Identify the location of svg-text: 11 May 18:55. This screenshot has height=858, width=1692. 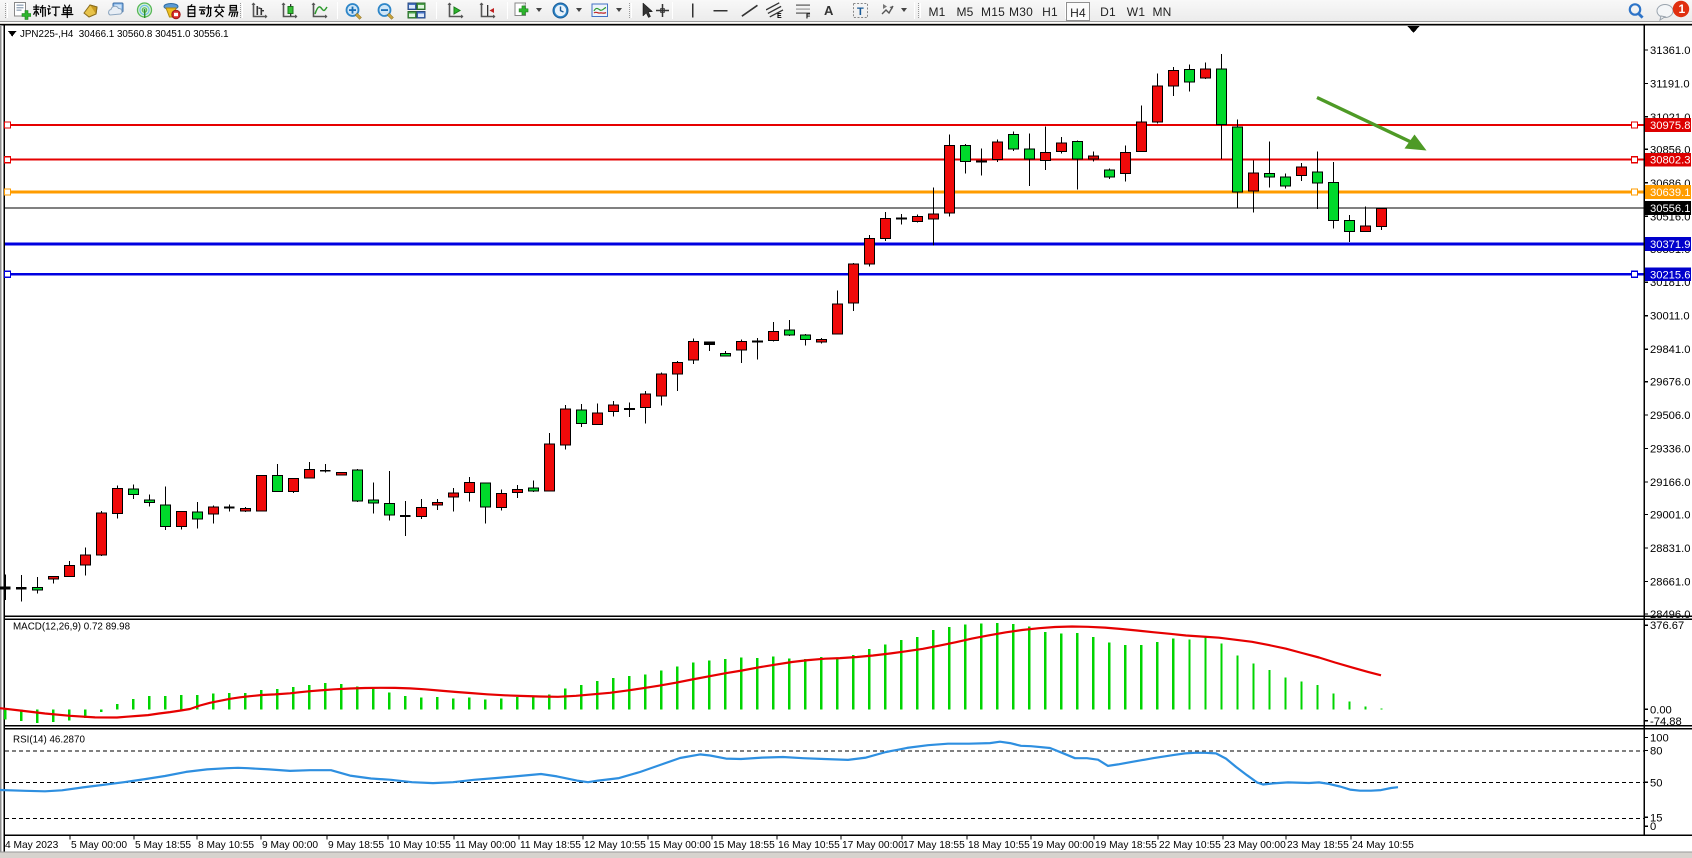
(550, 845).